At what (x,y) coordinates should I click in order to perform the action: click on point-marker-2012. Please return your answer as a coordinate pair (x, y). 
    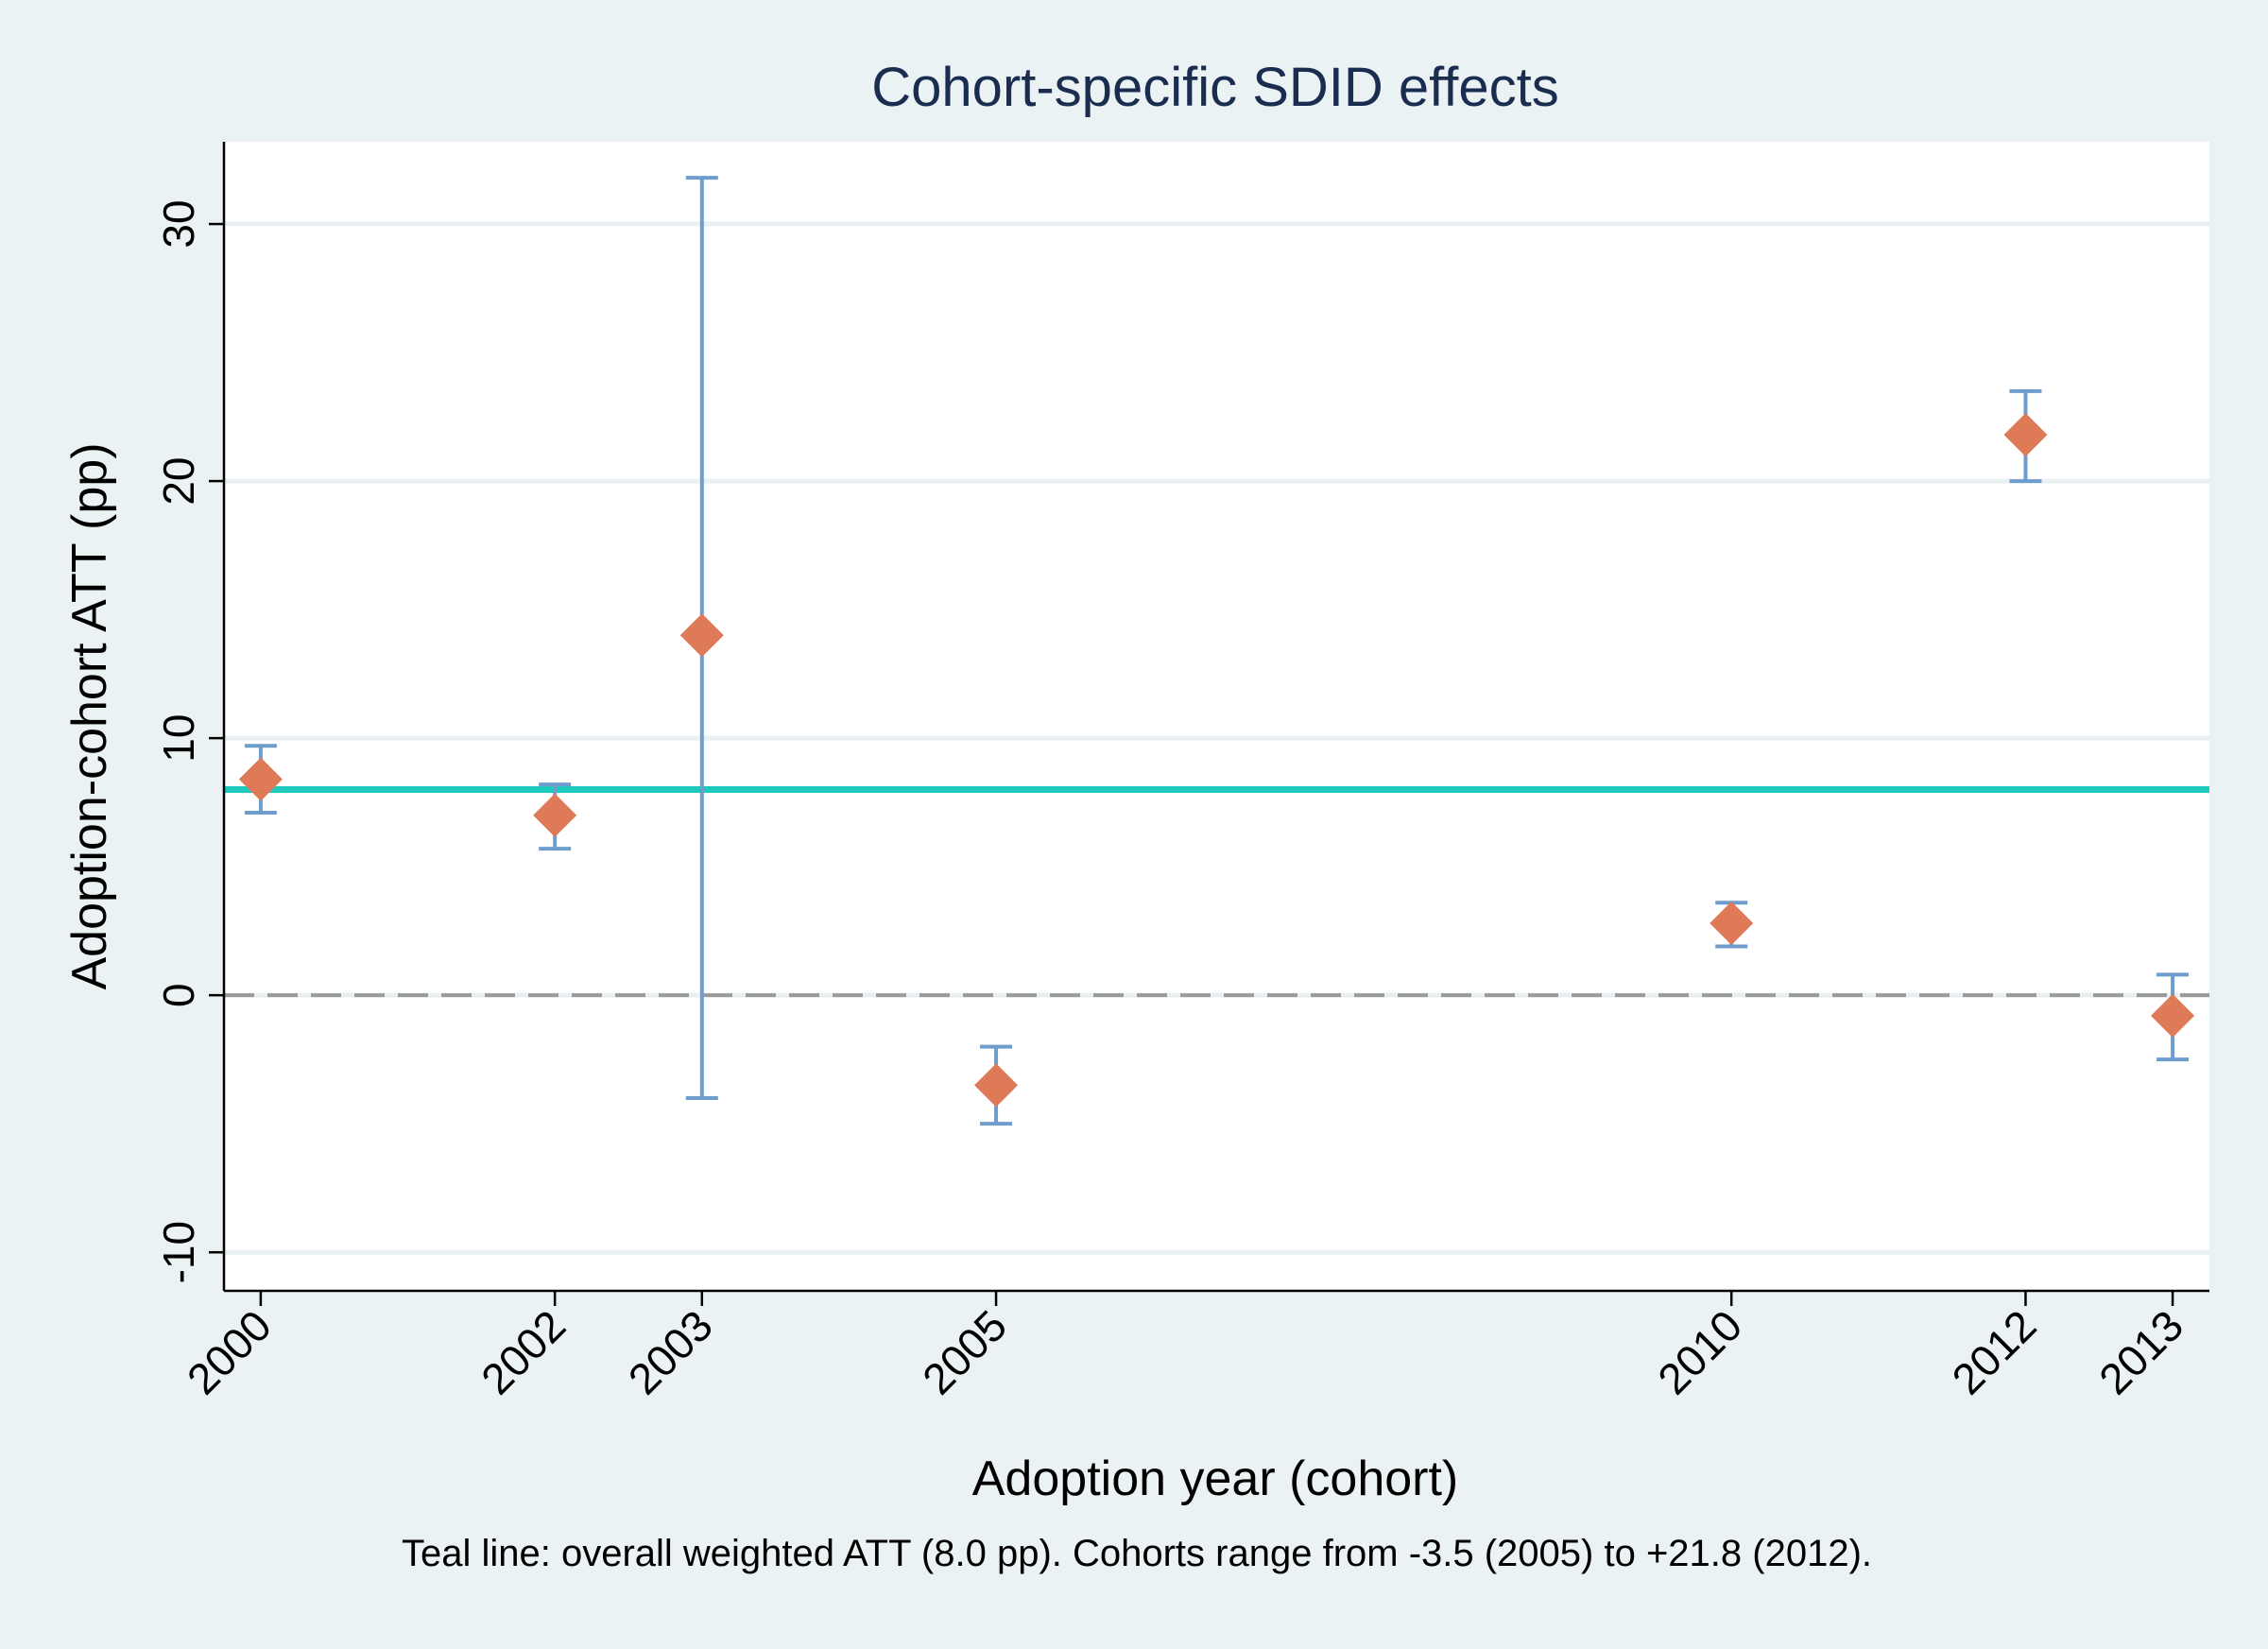
    Looking at the image, I should click on (2025, 435).